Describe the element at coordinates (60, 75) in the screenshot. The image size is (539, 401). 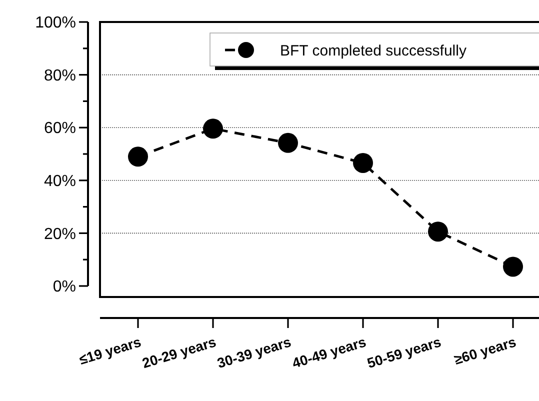
I see `y-tick-label: 80%` at that location.